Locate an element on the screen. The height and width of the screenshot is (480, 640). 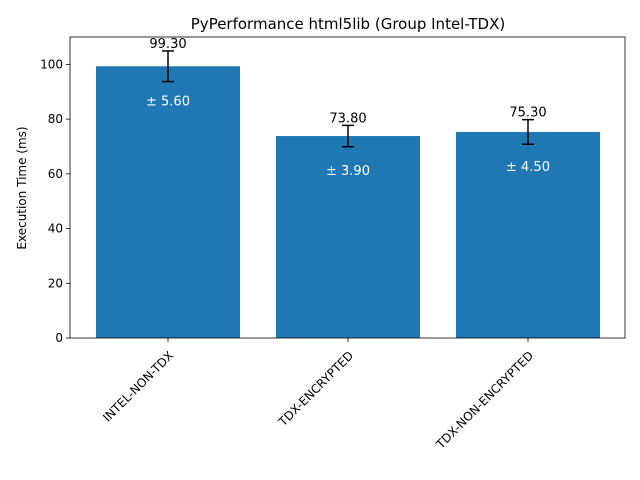
y-tick-label-3: 60 is located at coordinates (55, 174).